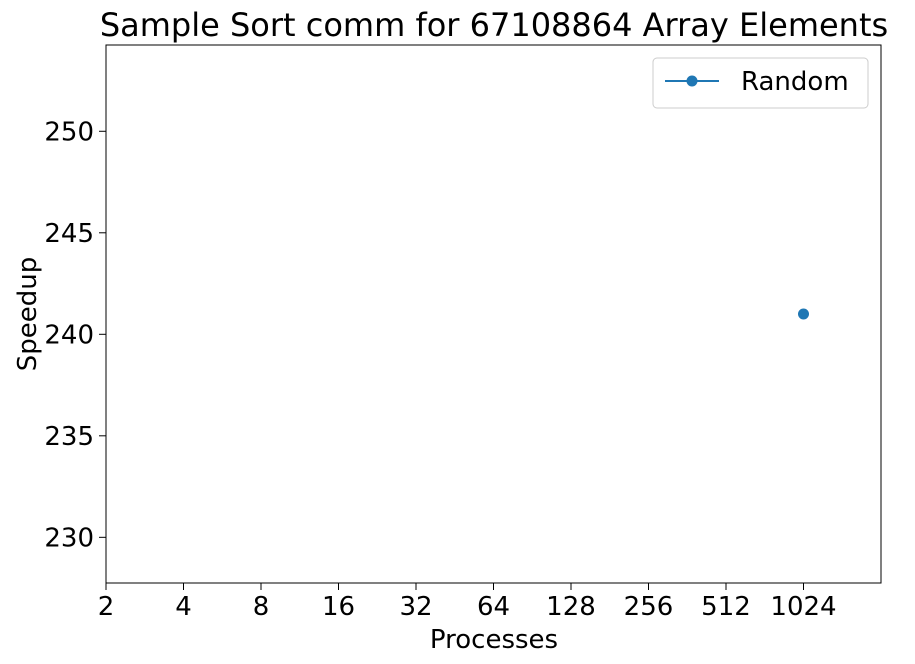  I want to click on y-tick-label: 235, so click(69, 437).